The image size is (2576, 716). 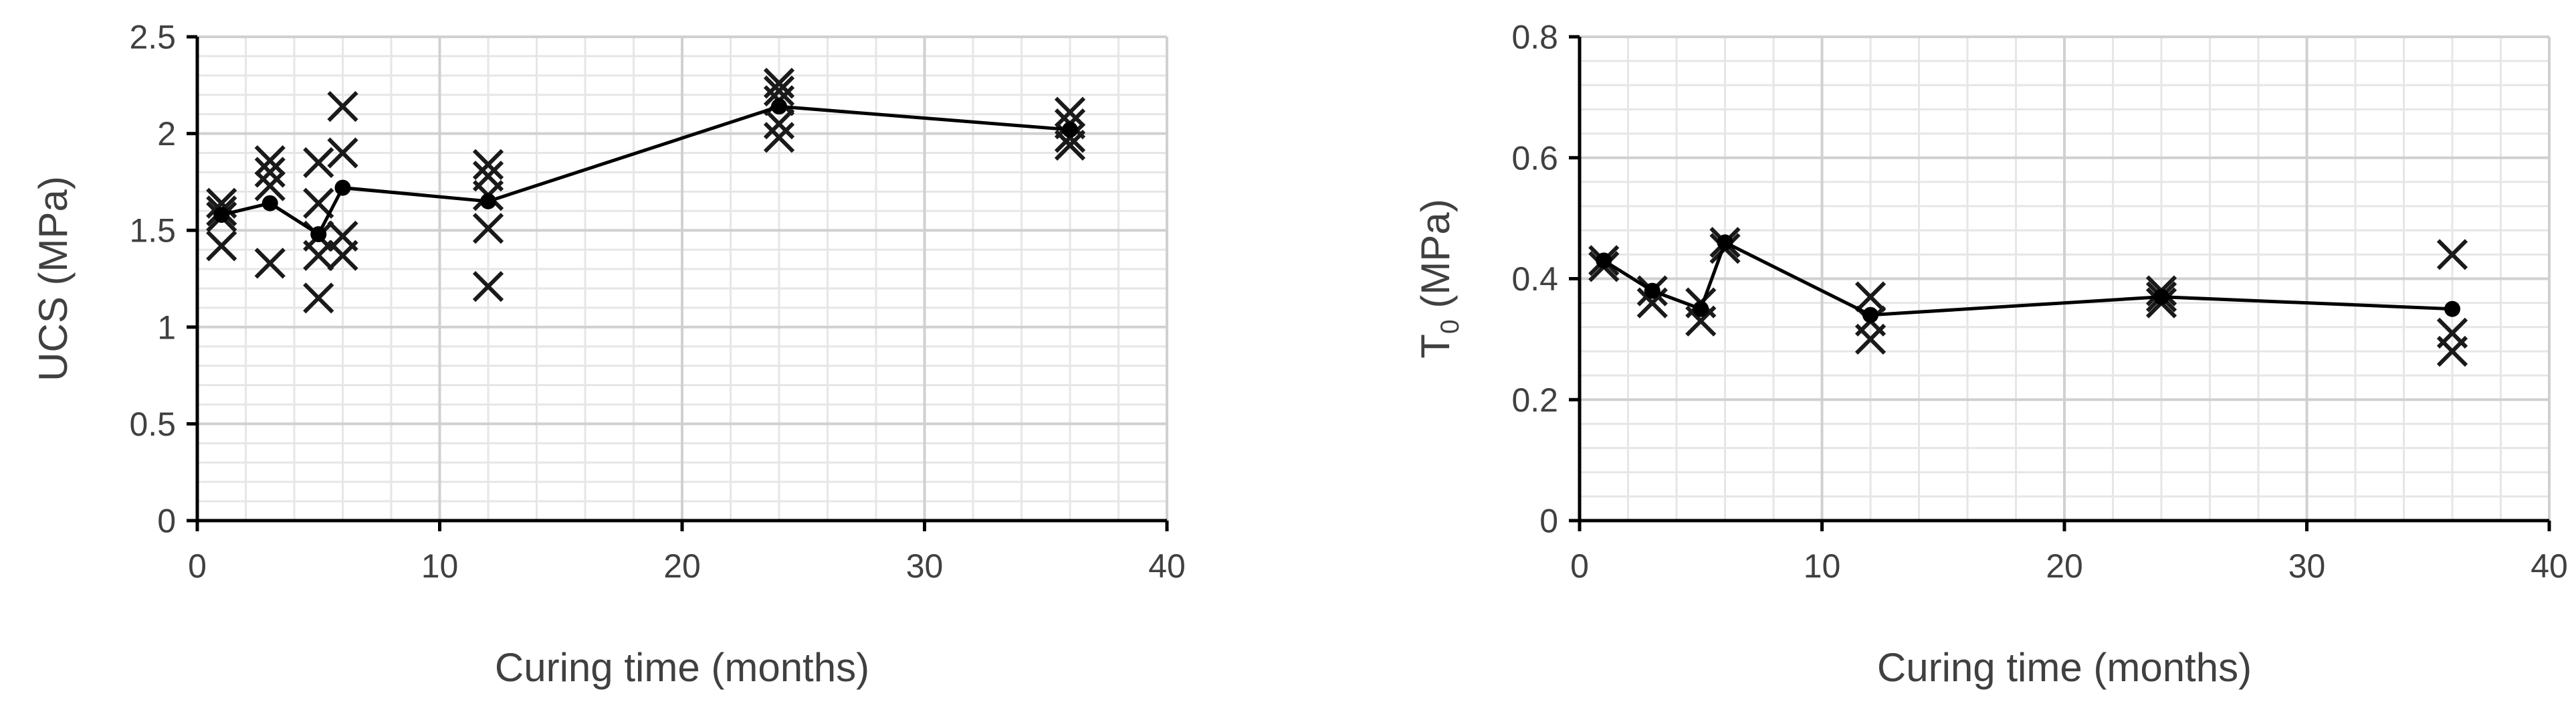 I want to click on y-tick-label: 2.5, so click(x=153, y=37).